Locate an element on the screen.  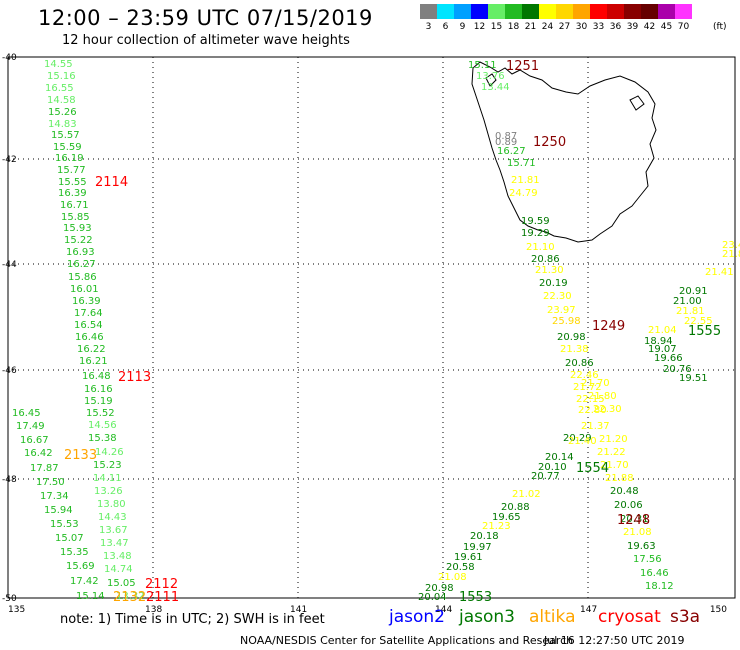
color-scale-label: 6 is located at coordinates (445, 27).